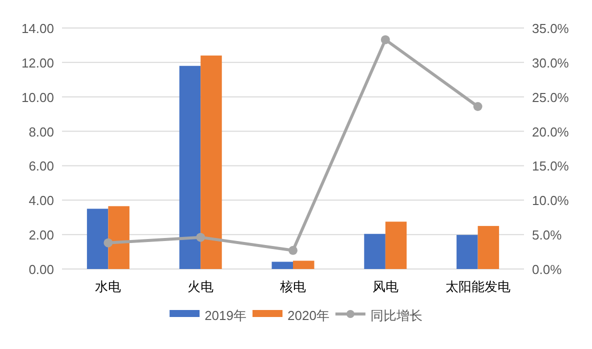 This screenshot has height=349, width=592. What do you see at coordinates (551, 132) in the screenshot?
I see `y2-tick-label: 20.0%` at bounding box center [551, 132].